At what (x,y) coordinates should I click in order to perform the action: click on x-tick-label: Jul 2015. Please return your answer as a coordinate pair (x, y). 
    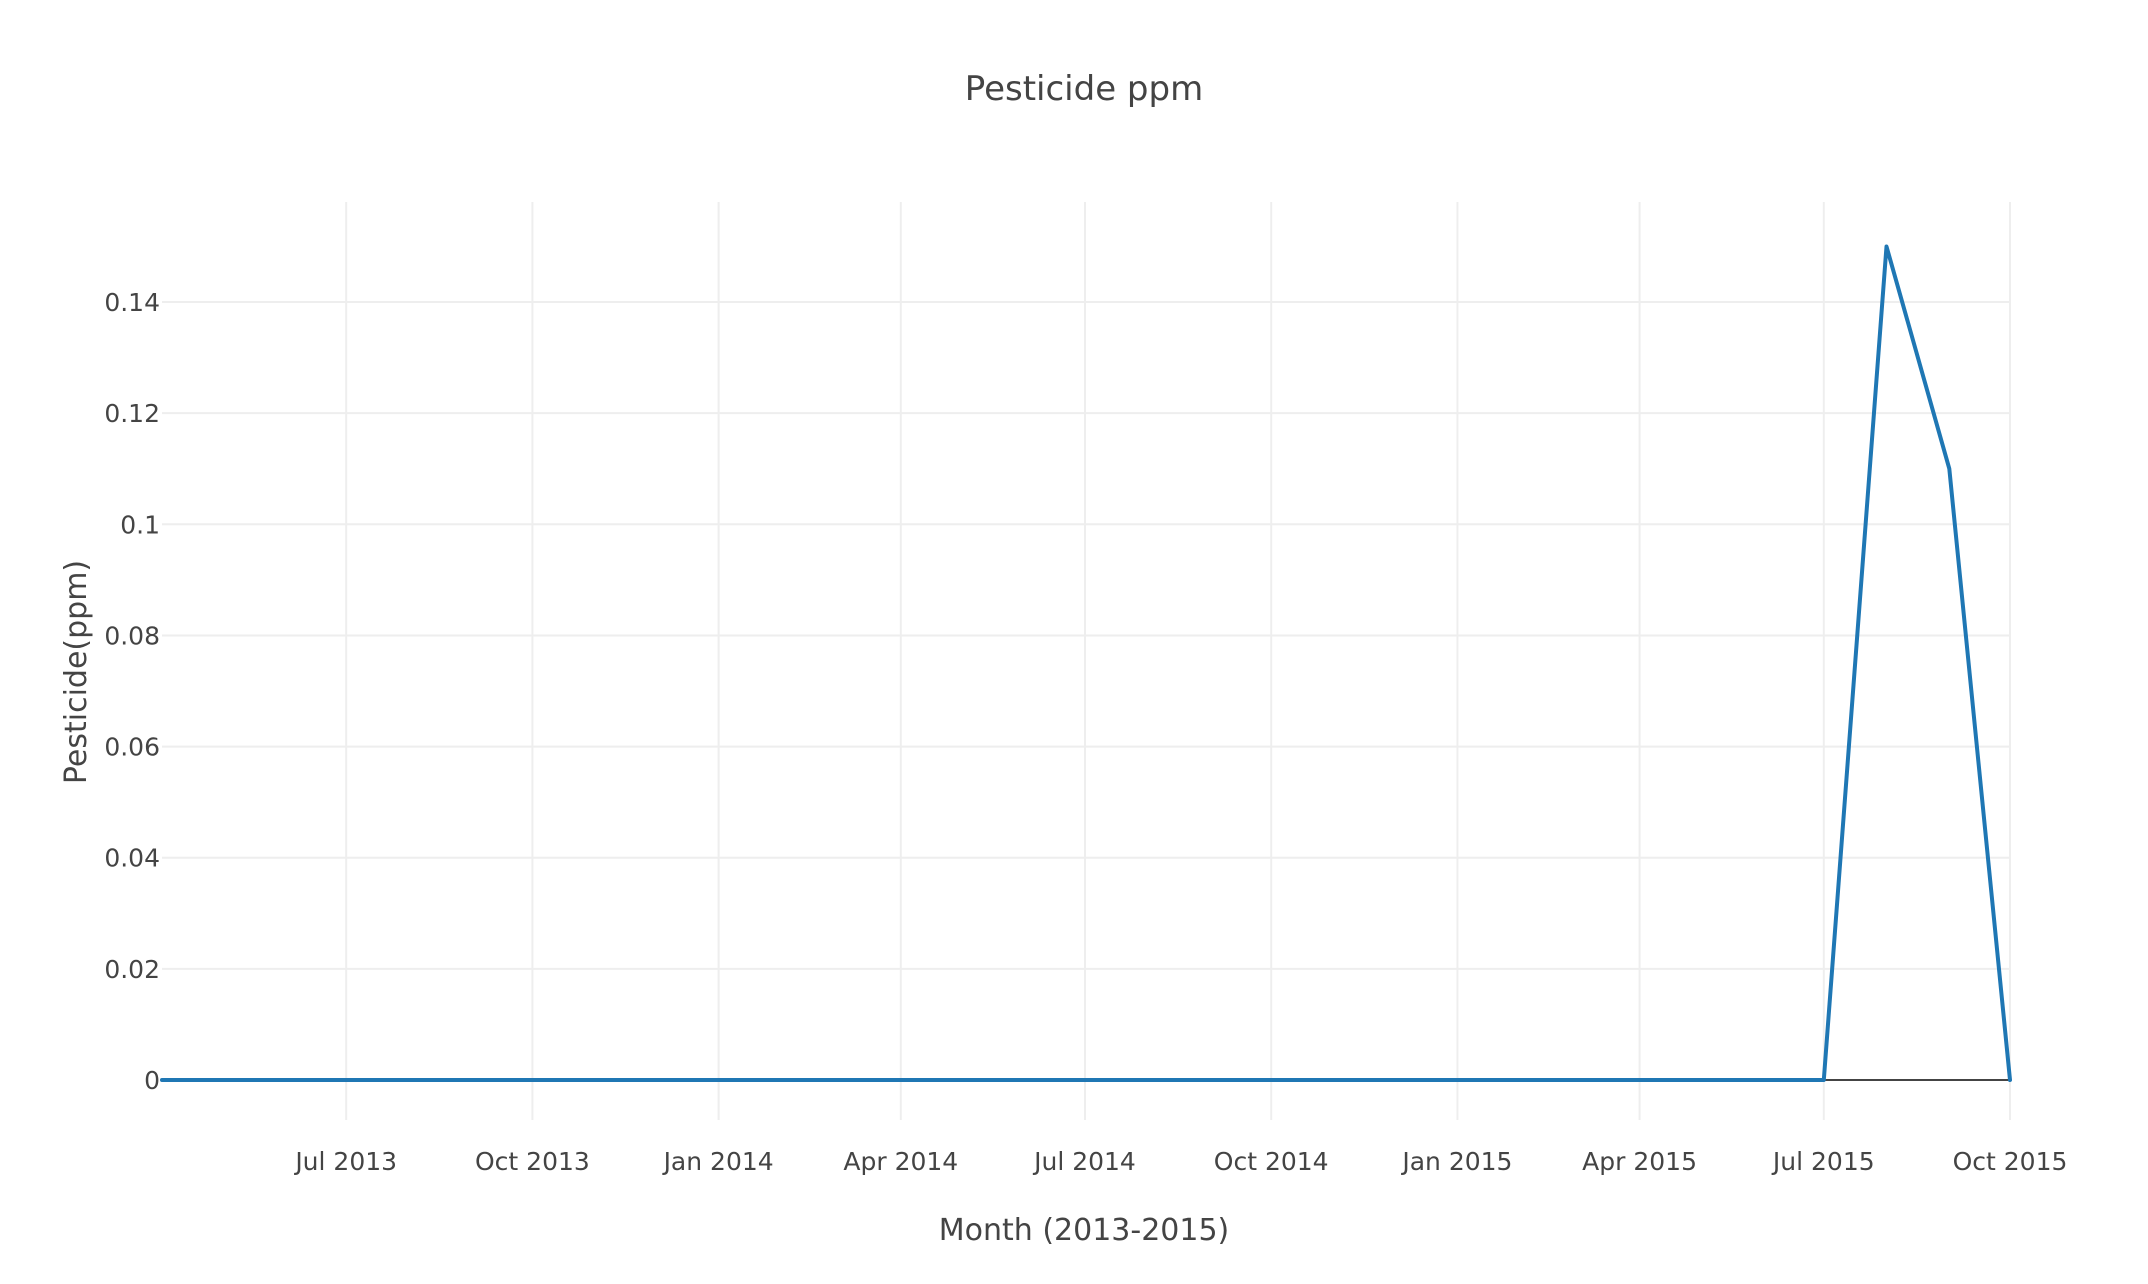
    Looking at the image, I should click on (1823, 1161).